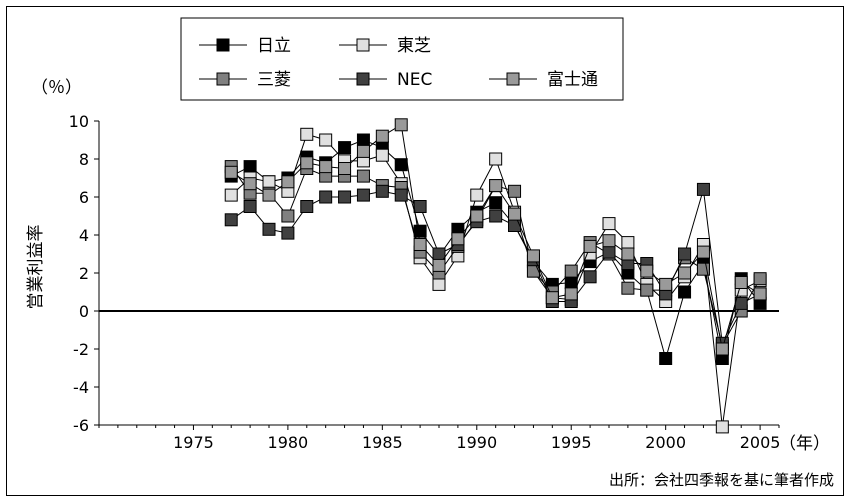  What do you see at coordinates (245, 46) in the screenshot?
I see `legend-item: 日立` at bounding box center [245, 46].